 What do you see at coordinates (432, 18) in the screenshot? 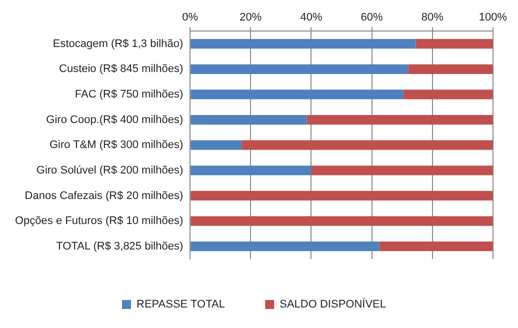
I see `x-tick-label: 80%` at bounding box center [432, 18].